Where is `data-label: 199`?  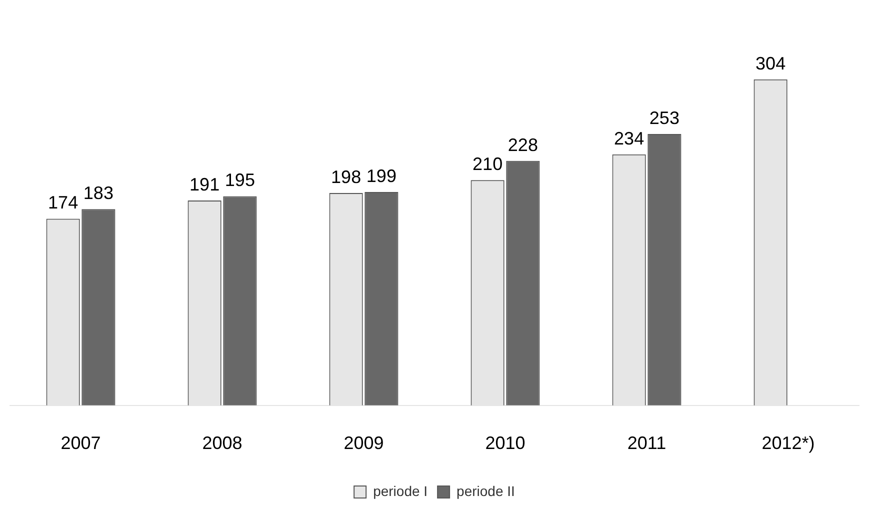 data-label: 199 is located at coordinates (381, 176).